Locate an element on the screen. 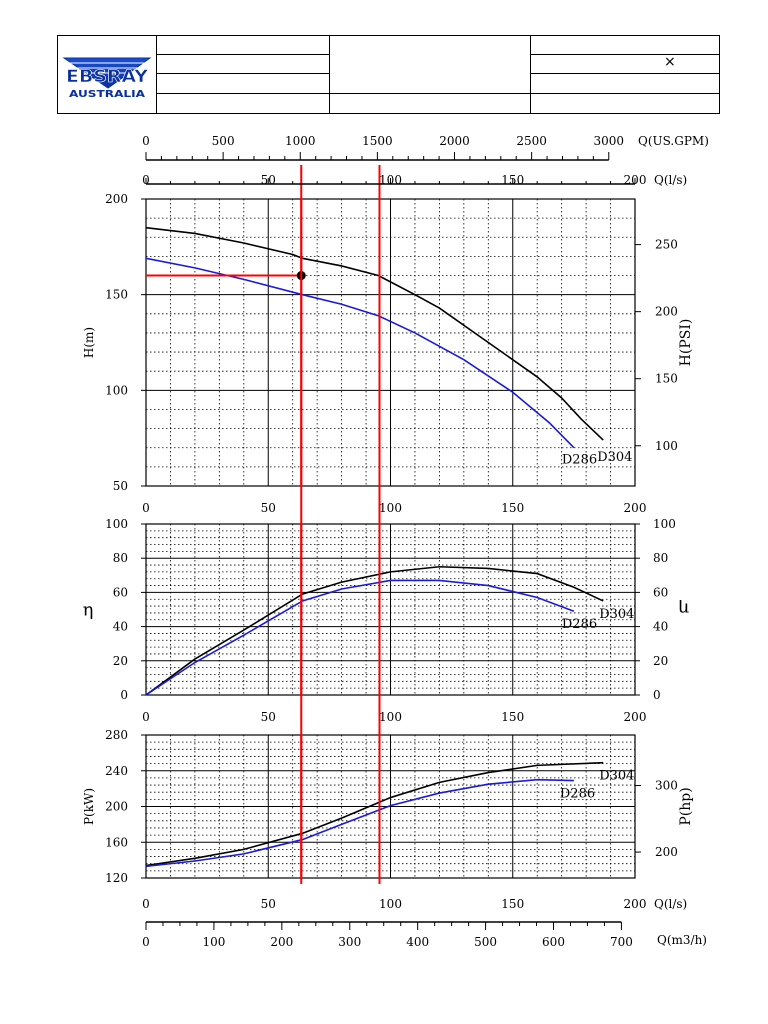 The width and height of the screenshot is (768, 1024). head-right-tick-label: 200 is located at coordinates (666, 312).